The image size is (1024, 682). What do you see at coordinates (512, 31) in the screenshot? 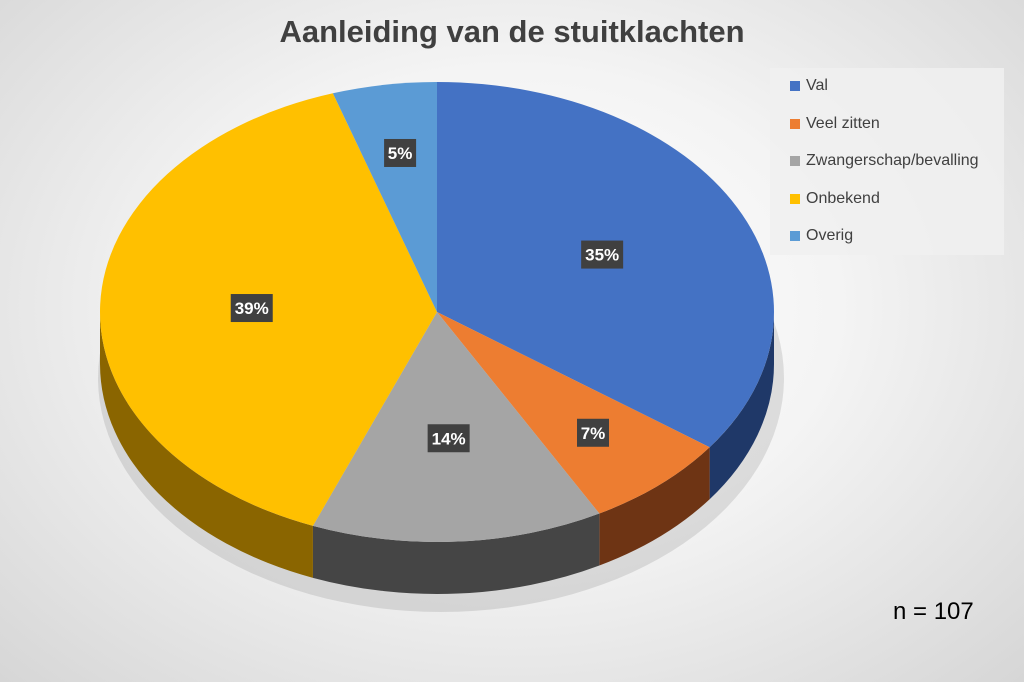
I see `chart-title: Aanleiding van de stuitklachten` at bounding box center [512, 31].